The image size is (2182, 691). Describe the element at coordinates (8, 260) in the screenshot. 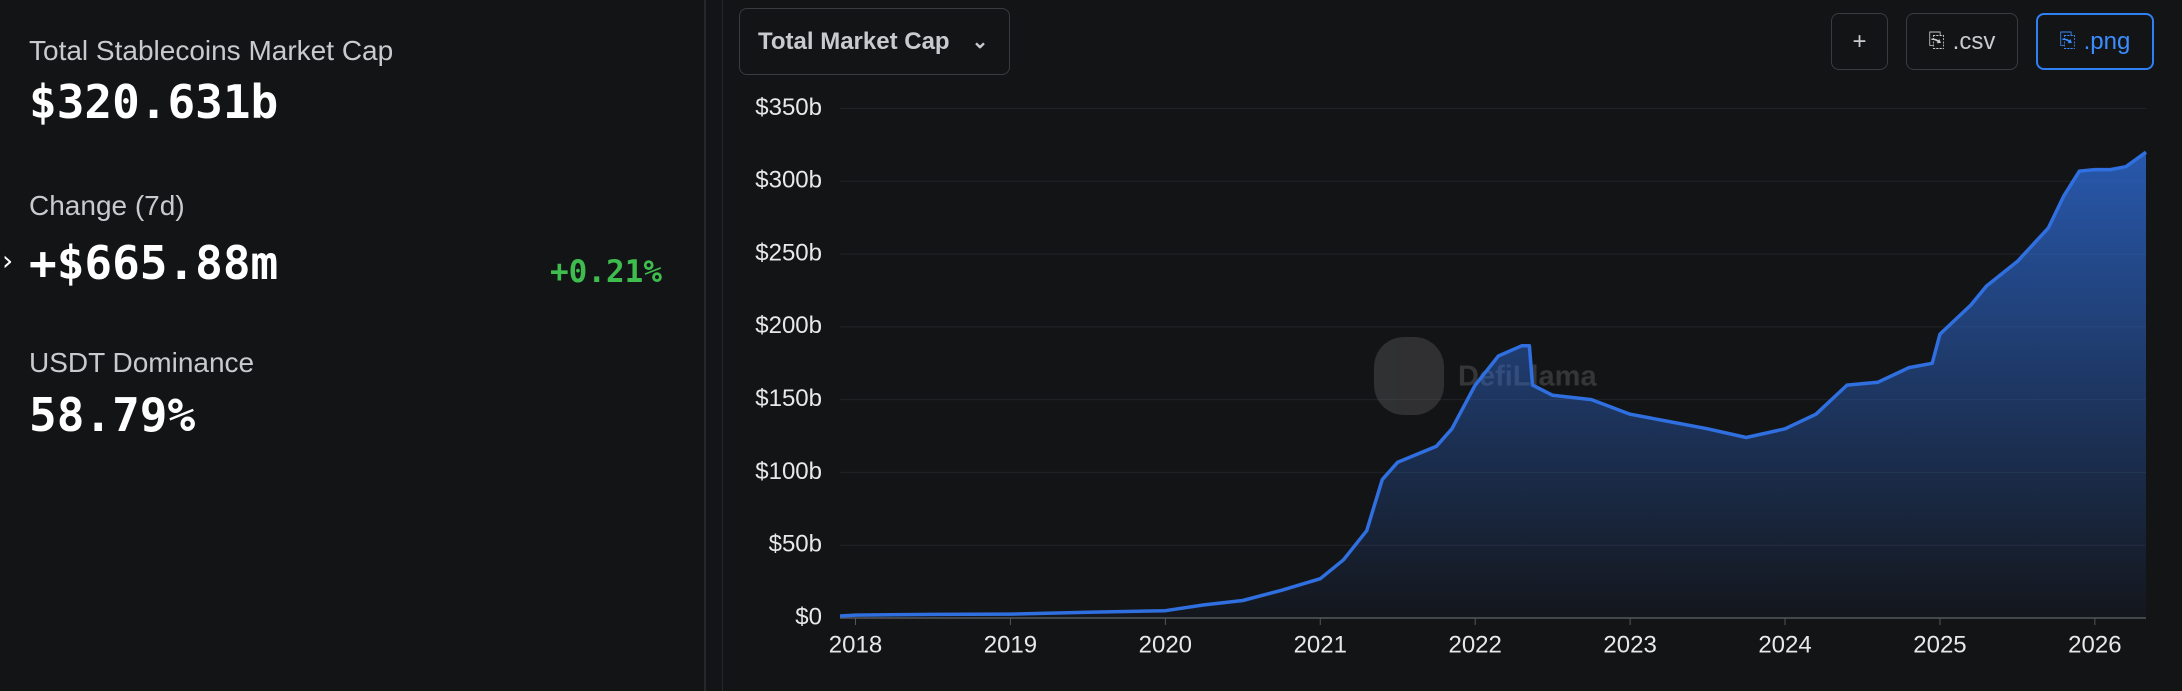

I see `expand-chevron: ›` at that location.